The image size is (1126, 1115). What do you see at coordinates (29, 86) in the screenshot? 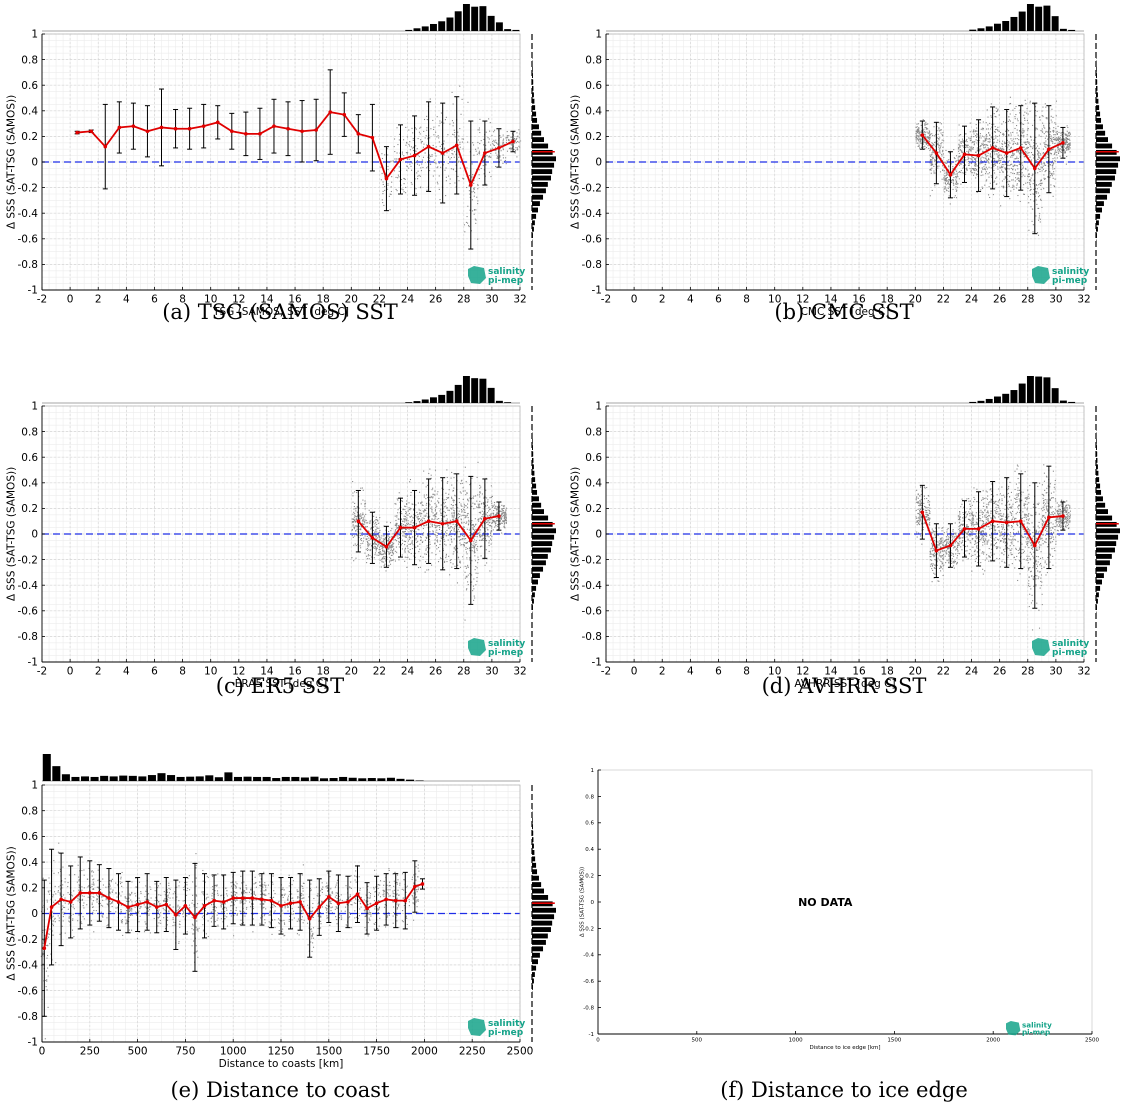
I see `y-tick-label: 0.6` at bounding box center [29, 86].